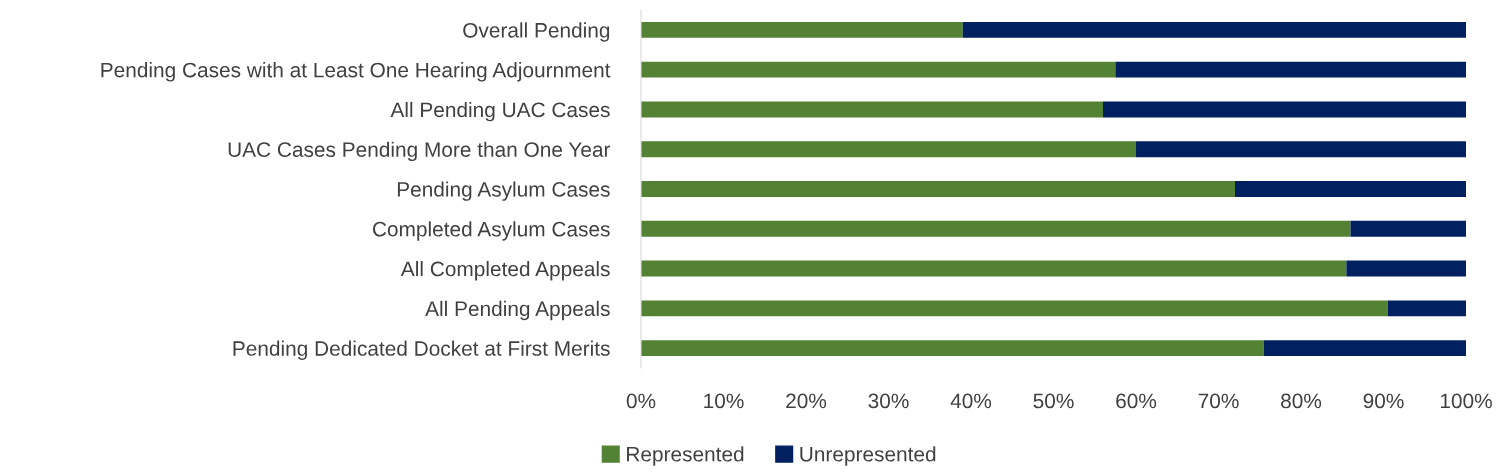  I want to click on y-tick-label: Pending Asylum Cases, so click(503, 191).